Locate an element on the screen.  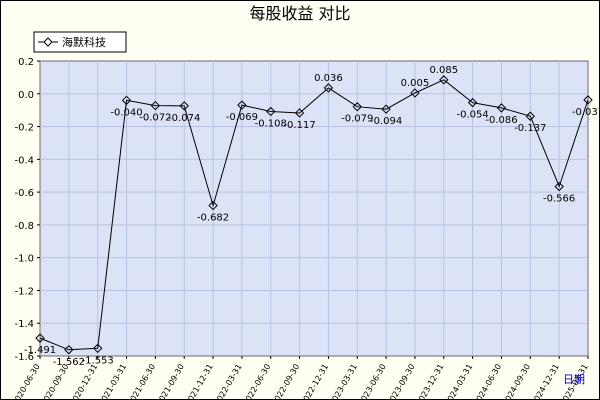
y-tick-label: -0.8 is located at coordinates (24, 226).